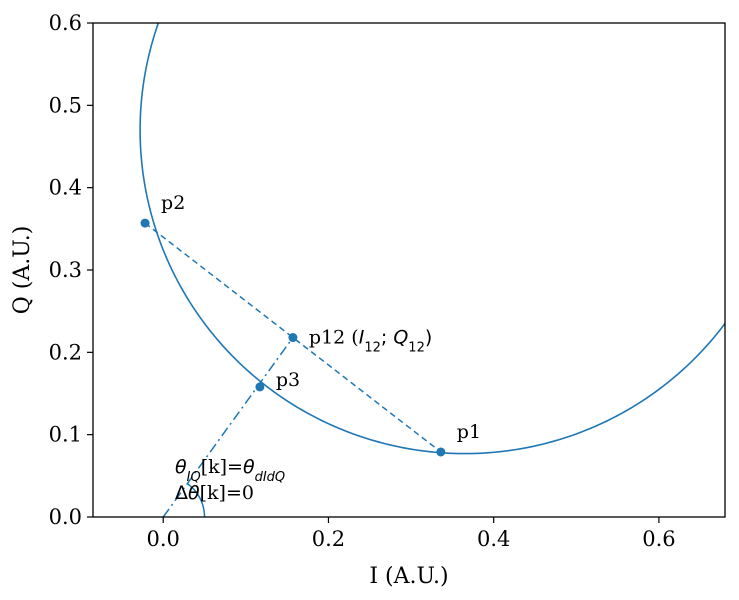  Describe the element at coordinates (65, 188) in the screenshot. I see `y-tick-label: 0.4` at that location.